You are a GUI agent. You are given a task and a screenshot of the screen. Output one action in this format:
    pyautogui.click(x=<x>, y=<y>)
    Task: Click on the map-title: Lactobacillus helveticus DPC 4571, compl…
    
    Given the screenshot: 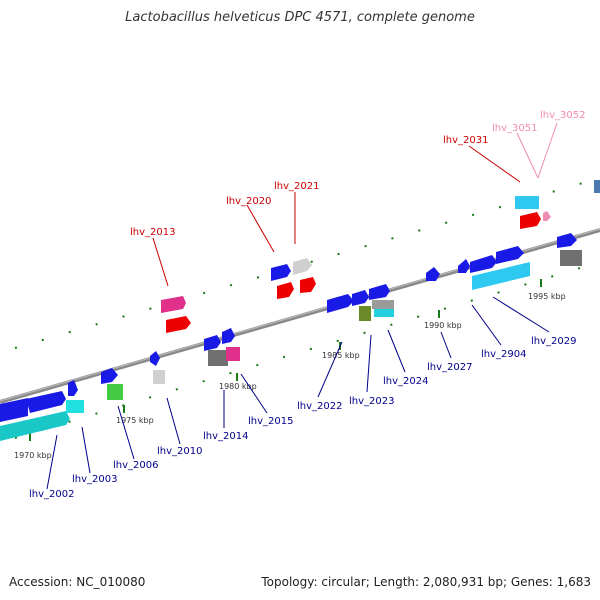 What is the action you would take?
    pyautogui.click(x=300, y=17)
    